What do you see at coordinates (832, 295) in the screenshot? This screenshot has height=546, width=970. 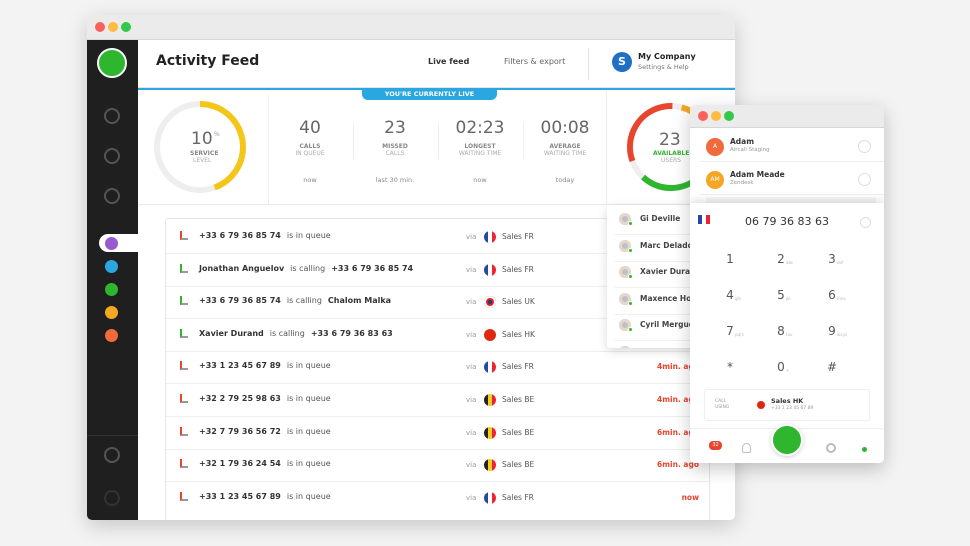 I see `key-digit: 6` at bounding box center [832, 295].